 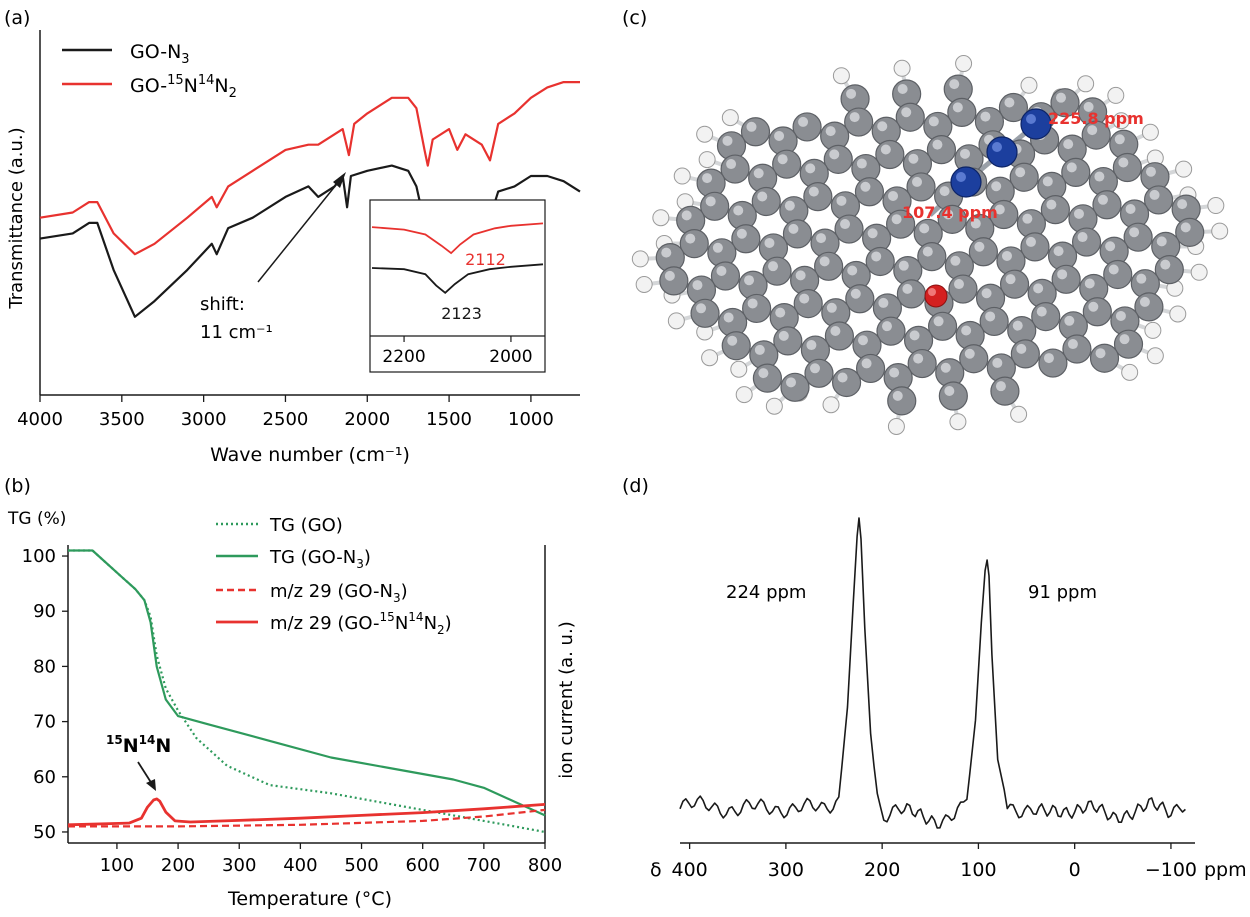 What do you see at coordinates (309, 899) in the screenshot?
I see `x-axis-label-b: Temperature (°C)` at bounding box center [309, 899].